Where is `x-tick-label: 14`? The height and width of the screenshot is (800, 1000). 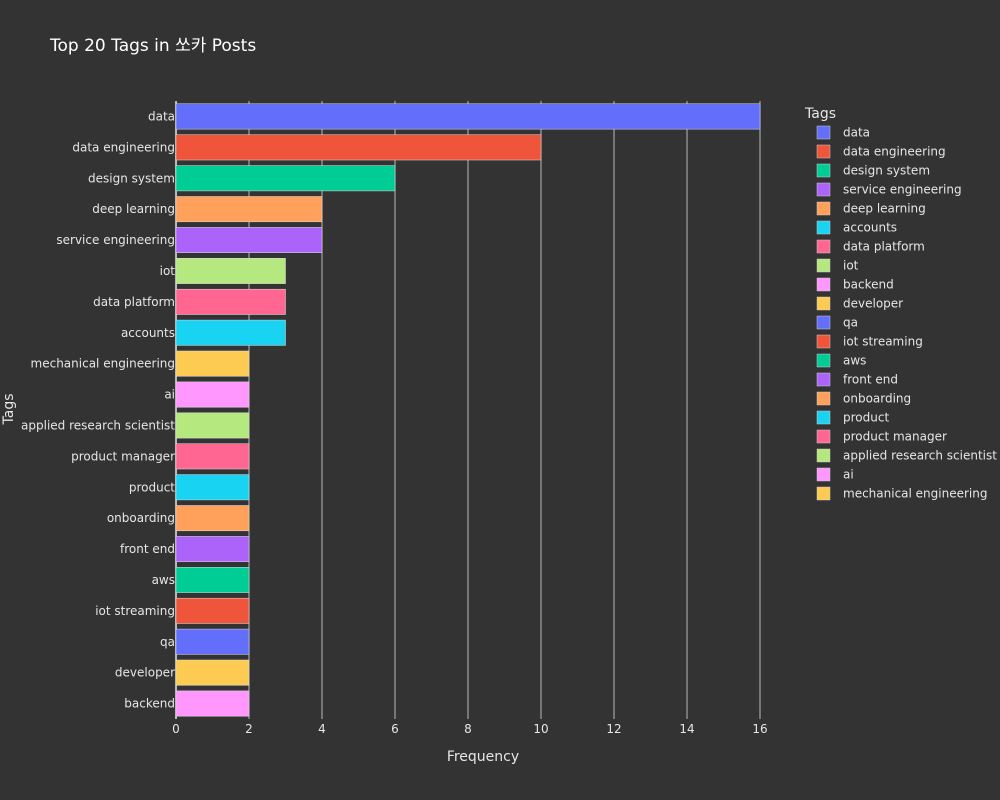
x-tick-label: 14 is located at coordinates (686, 729).